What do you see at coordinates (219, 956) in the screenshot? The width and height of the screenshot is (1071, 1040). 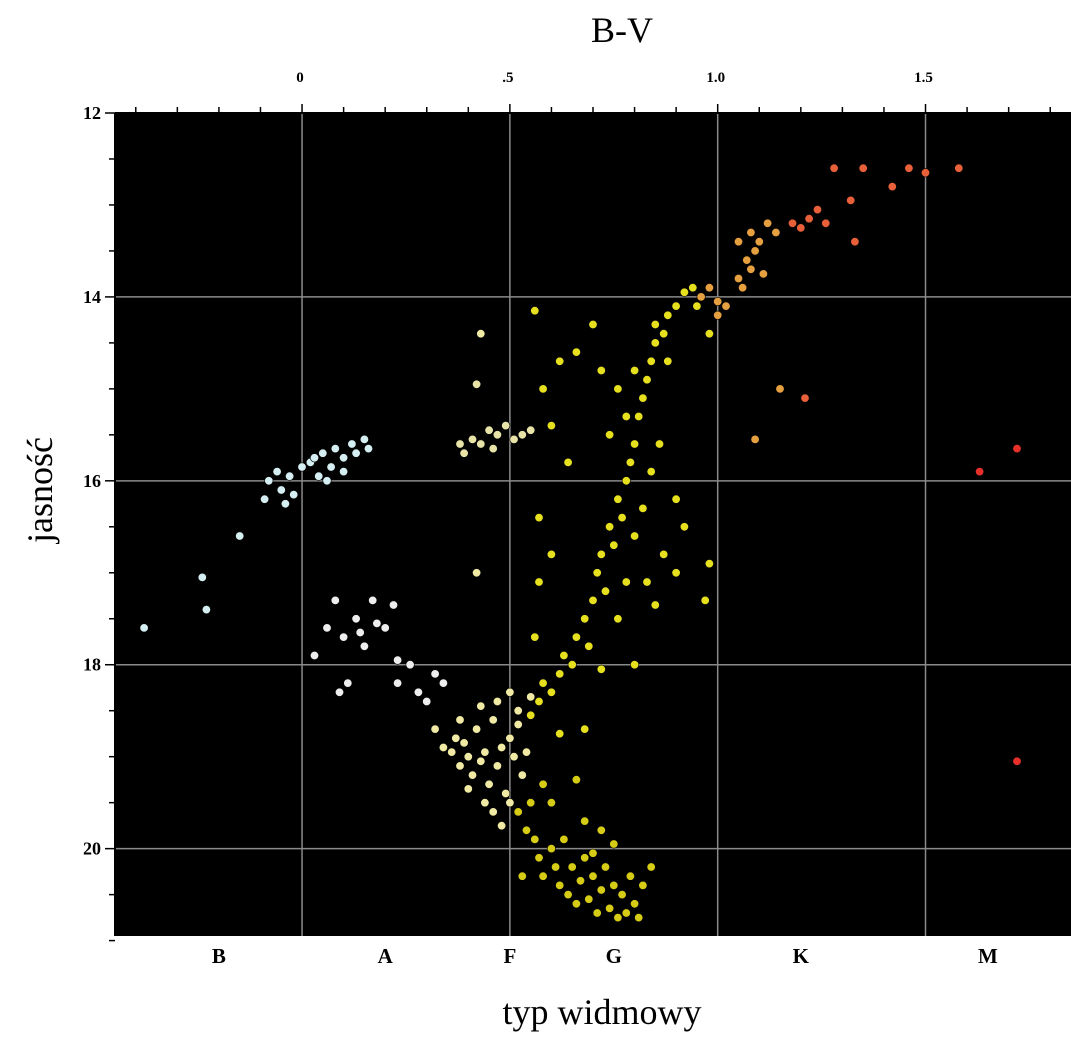 I see `spectral-type-label: B` at bounding box center [219, 956].